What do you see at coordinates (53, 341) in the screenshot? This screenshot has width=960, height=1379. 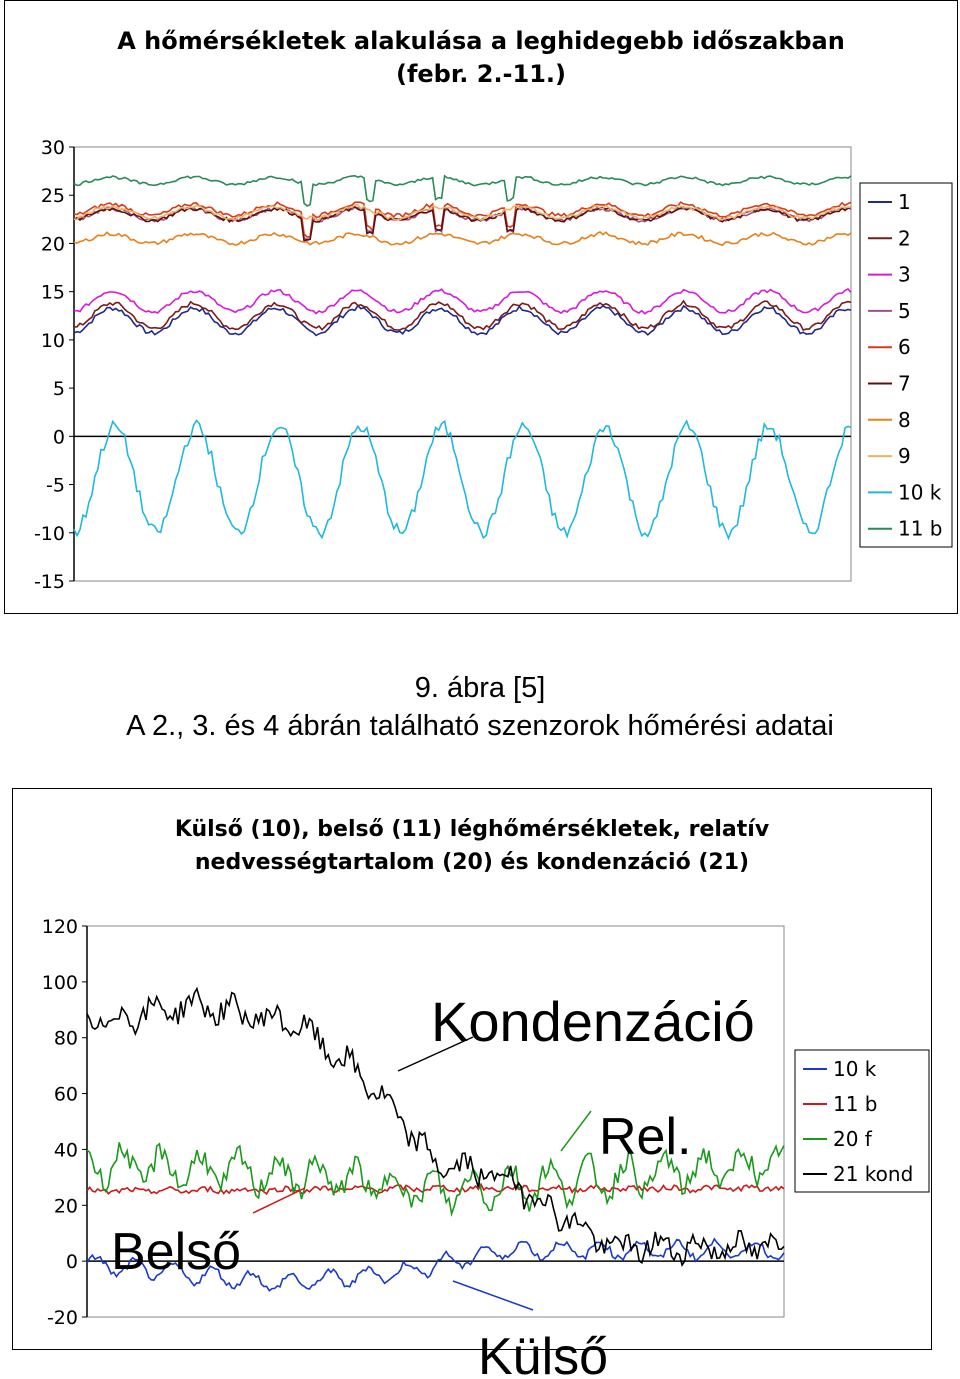 I see `y-tick-label: 10` at bounding box center [53, 341].